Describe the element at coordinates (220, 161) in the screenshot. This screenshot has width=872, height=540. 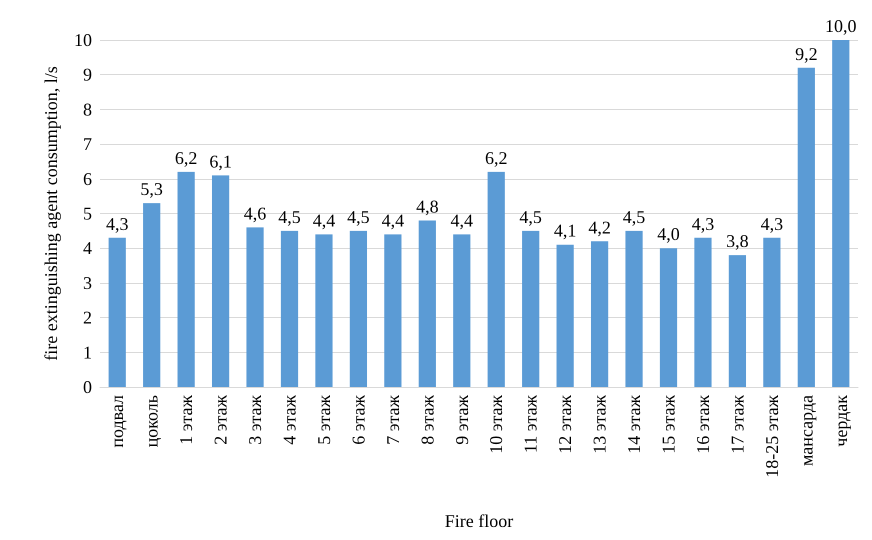
I see `data-label: 6,1` at that location.